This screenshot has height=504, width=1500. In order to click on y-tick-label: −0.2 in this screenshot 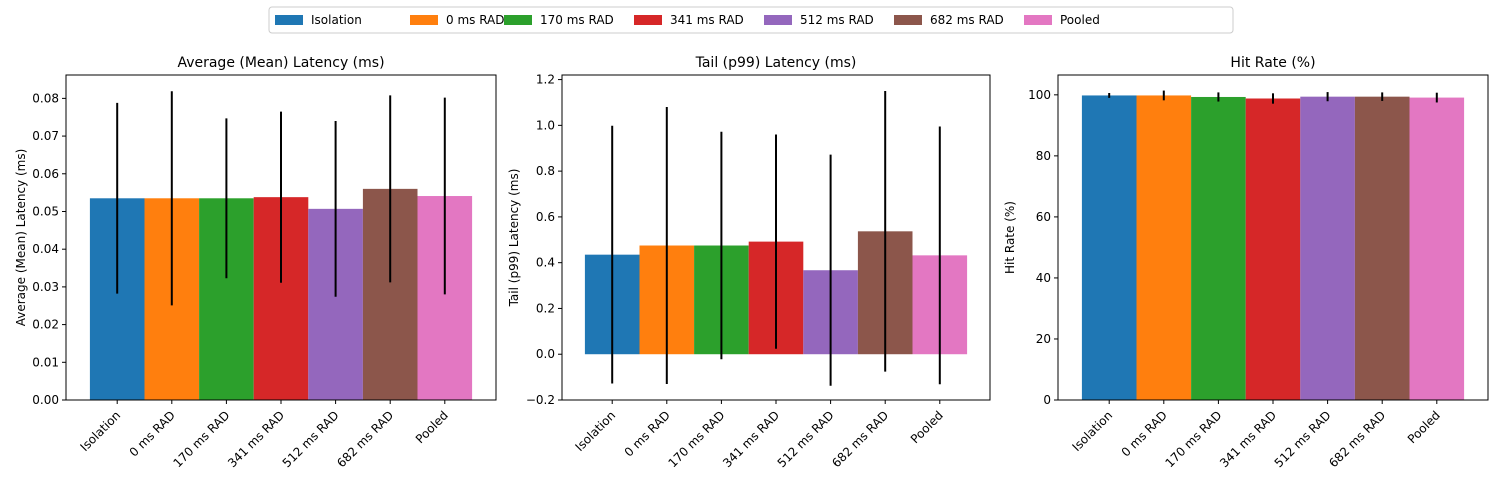, I will do `click(540, 400)`.